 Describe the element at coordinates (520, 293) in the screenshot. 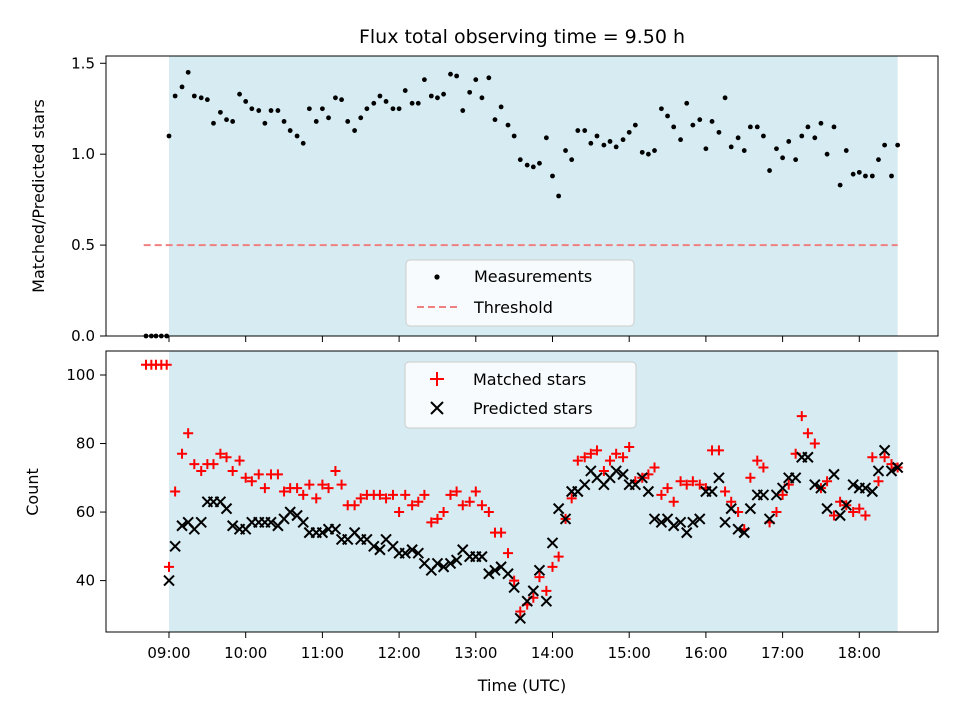

I see `top-legend: Measurements Threshold` at that location.